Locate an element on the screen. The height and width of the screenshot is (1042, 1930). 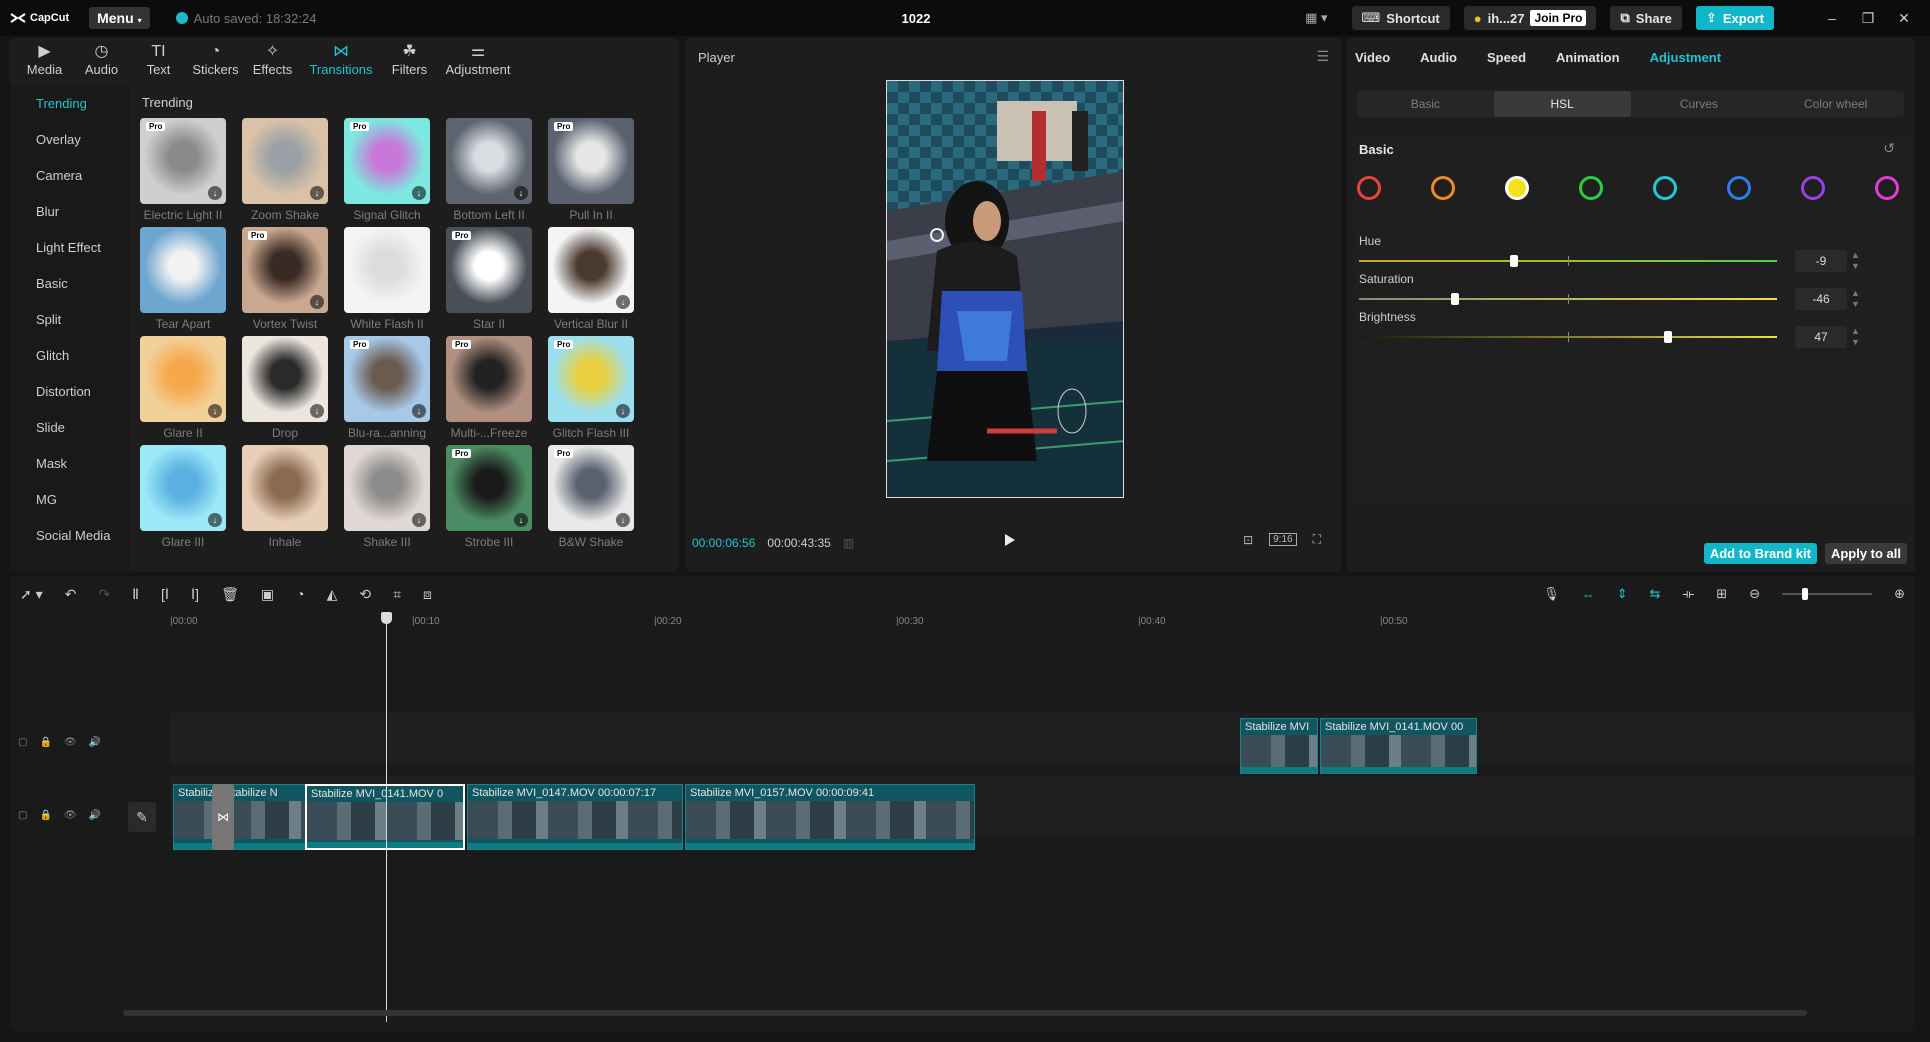
sidebar-item-basic: Basic is located at coordinates (52, 283).